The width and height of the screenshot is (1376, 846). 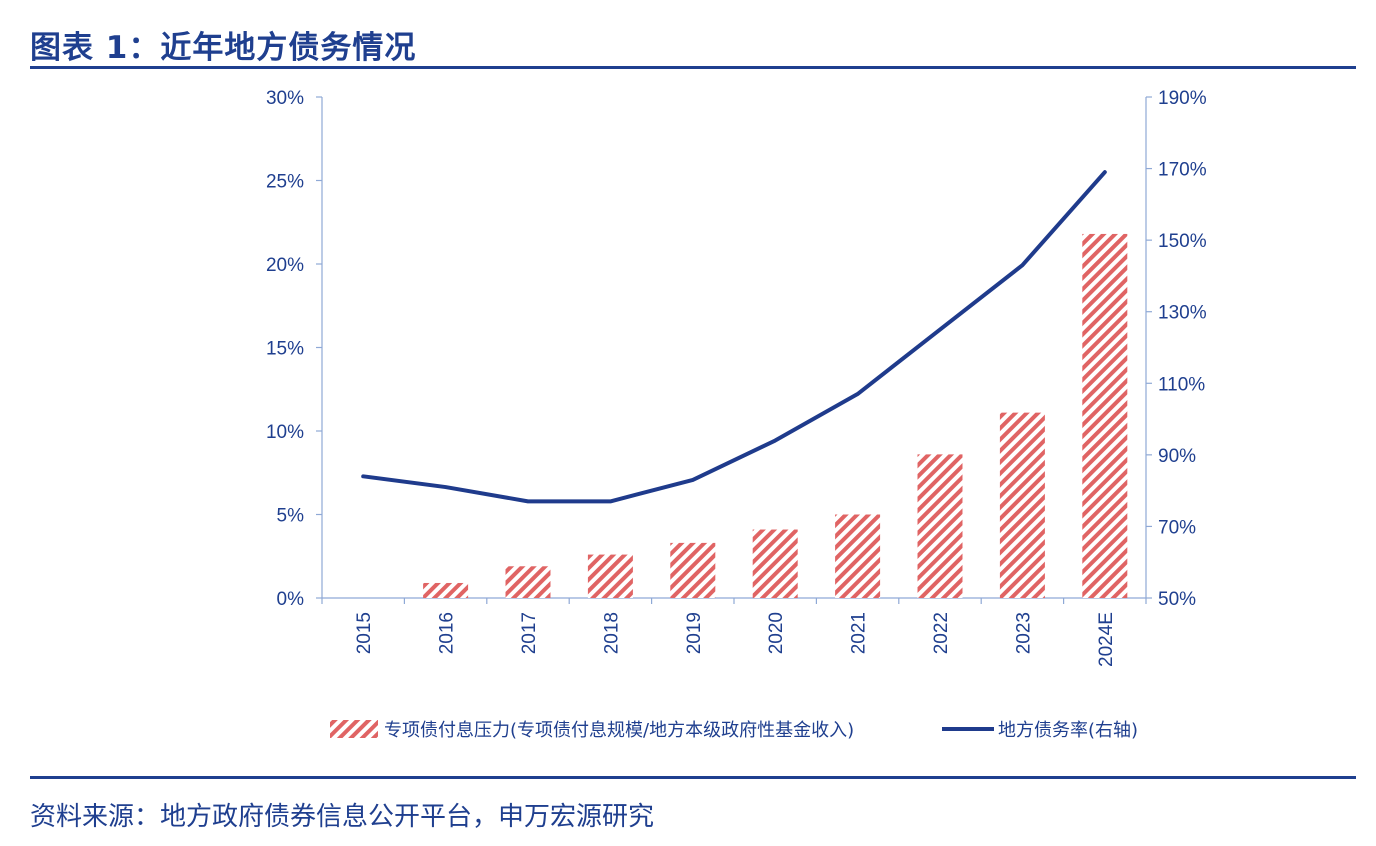 I want to click on source-rule, so click(x=693, y=777).